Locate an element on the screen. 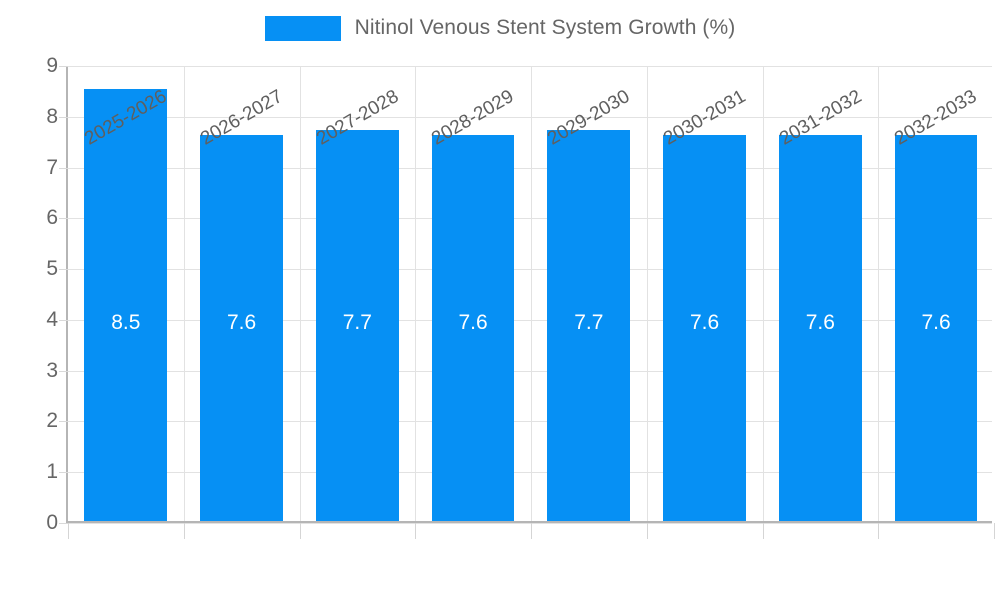  y-axis-tick-label: 1 is located at coordinates (52, 472).